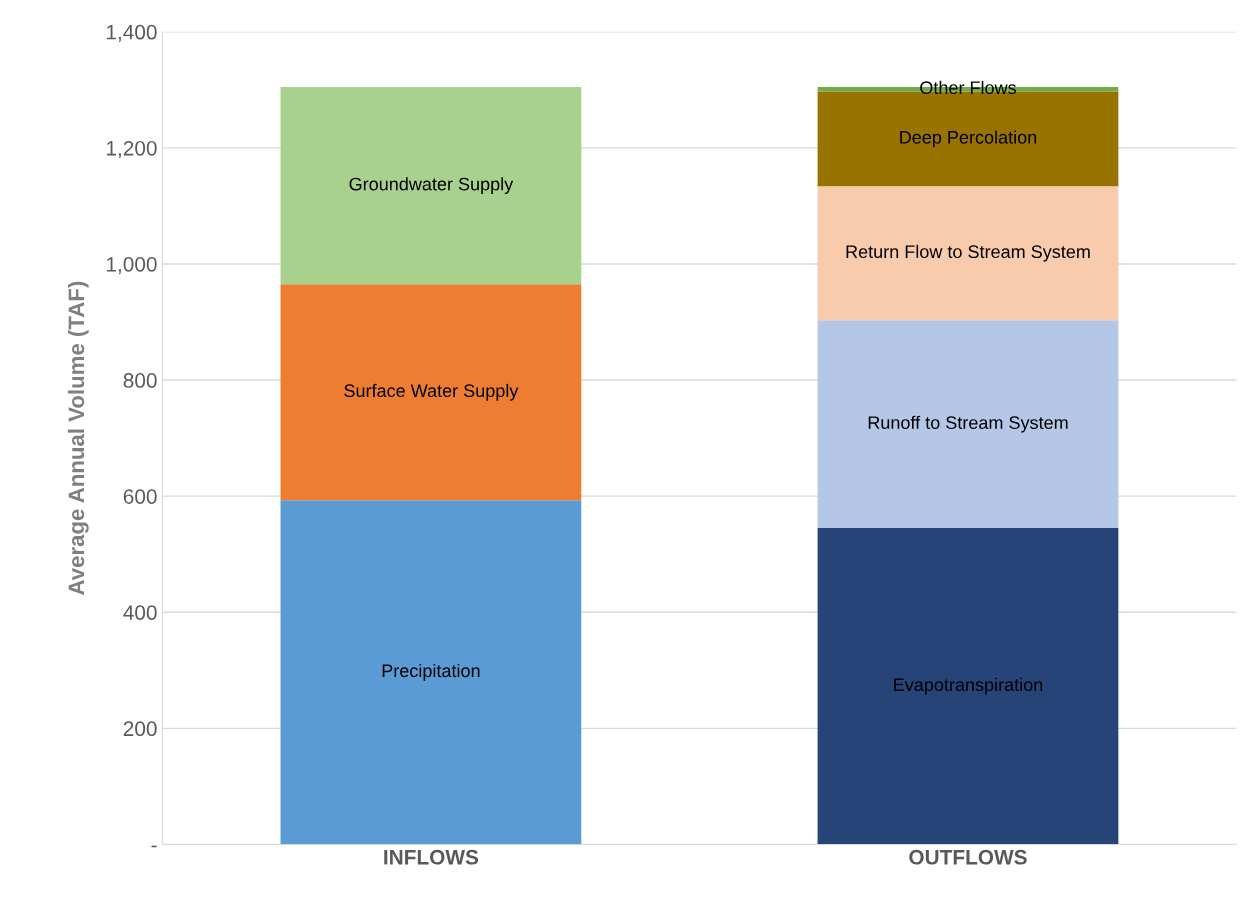  Describe the element at coordinates (968, 857) in the screenshot. I see `x-tick-label: OUTFLOWS` at that location.